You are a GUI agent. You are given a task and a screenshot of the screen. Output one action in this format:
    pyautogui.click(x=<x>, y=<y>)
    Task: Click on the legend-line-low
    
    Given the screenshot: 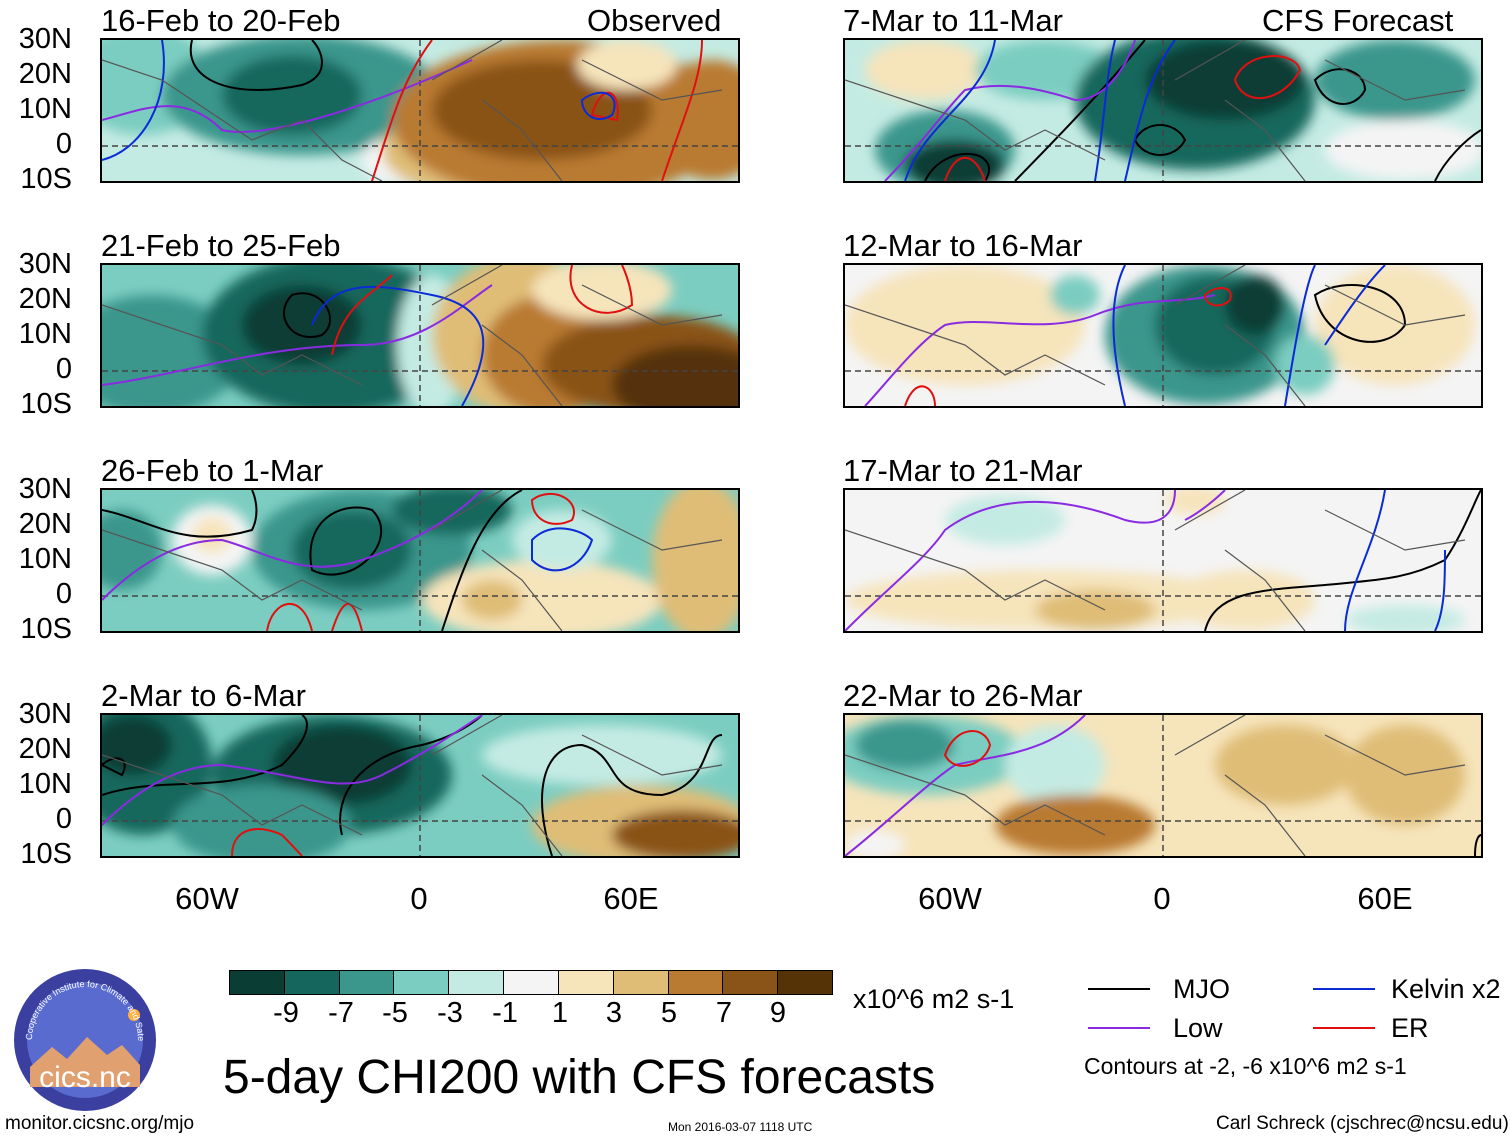 What is the action you would take?
    pyautogui.click(x=1119, y=1028)
    